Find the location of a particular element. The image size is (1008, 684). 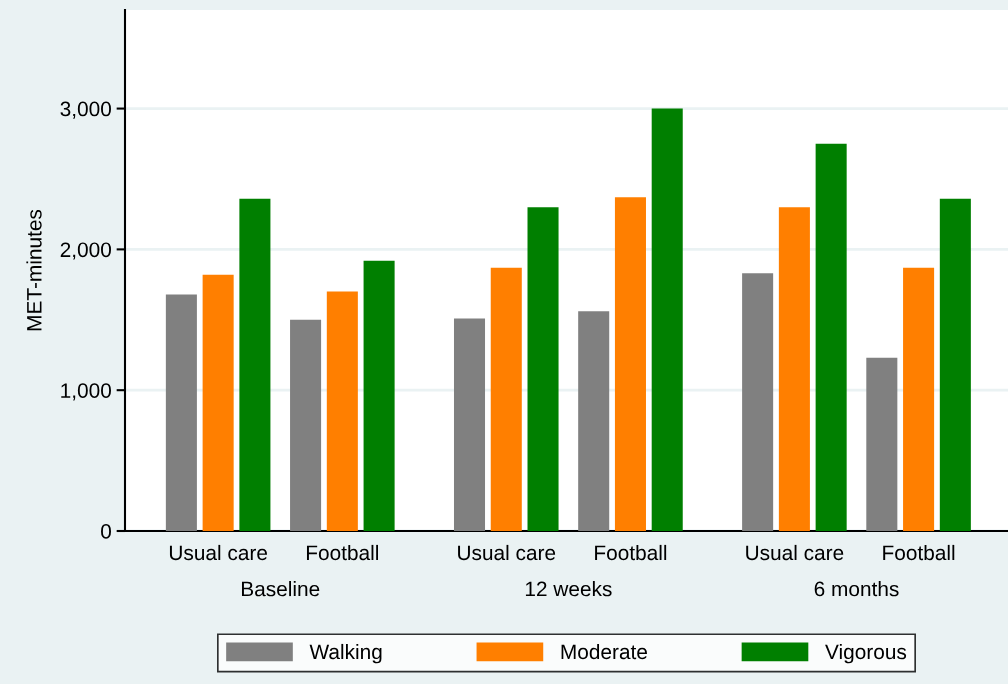

y-tick-label: 2,000 is located at coordinates (85, 251).